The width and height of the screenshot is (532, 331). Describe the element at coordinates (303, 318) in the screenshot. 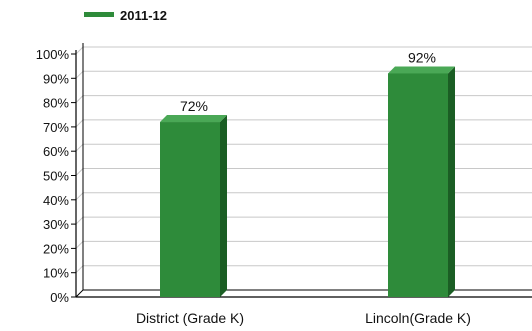

I see `x-axis-labels: District (Grade K) Lincoln(Grade K)` at that location.